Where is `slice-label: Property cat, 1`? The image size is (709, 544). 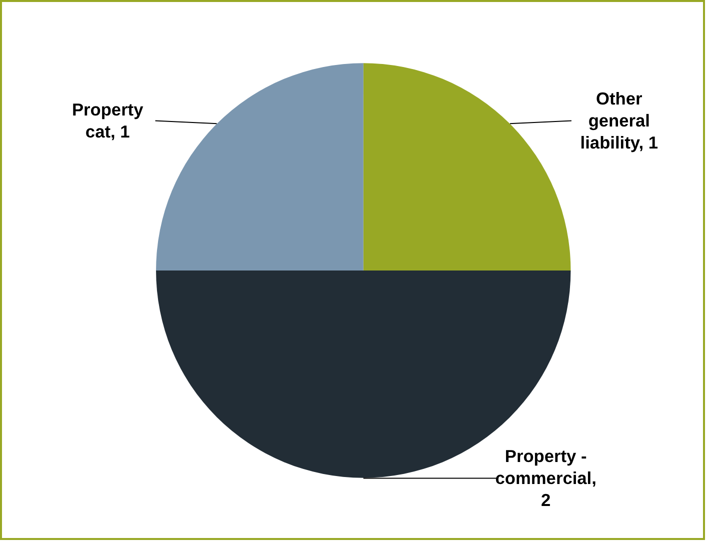
slice-label: Property cat, 1 is located at coordinates (108, 121).